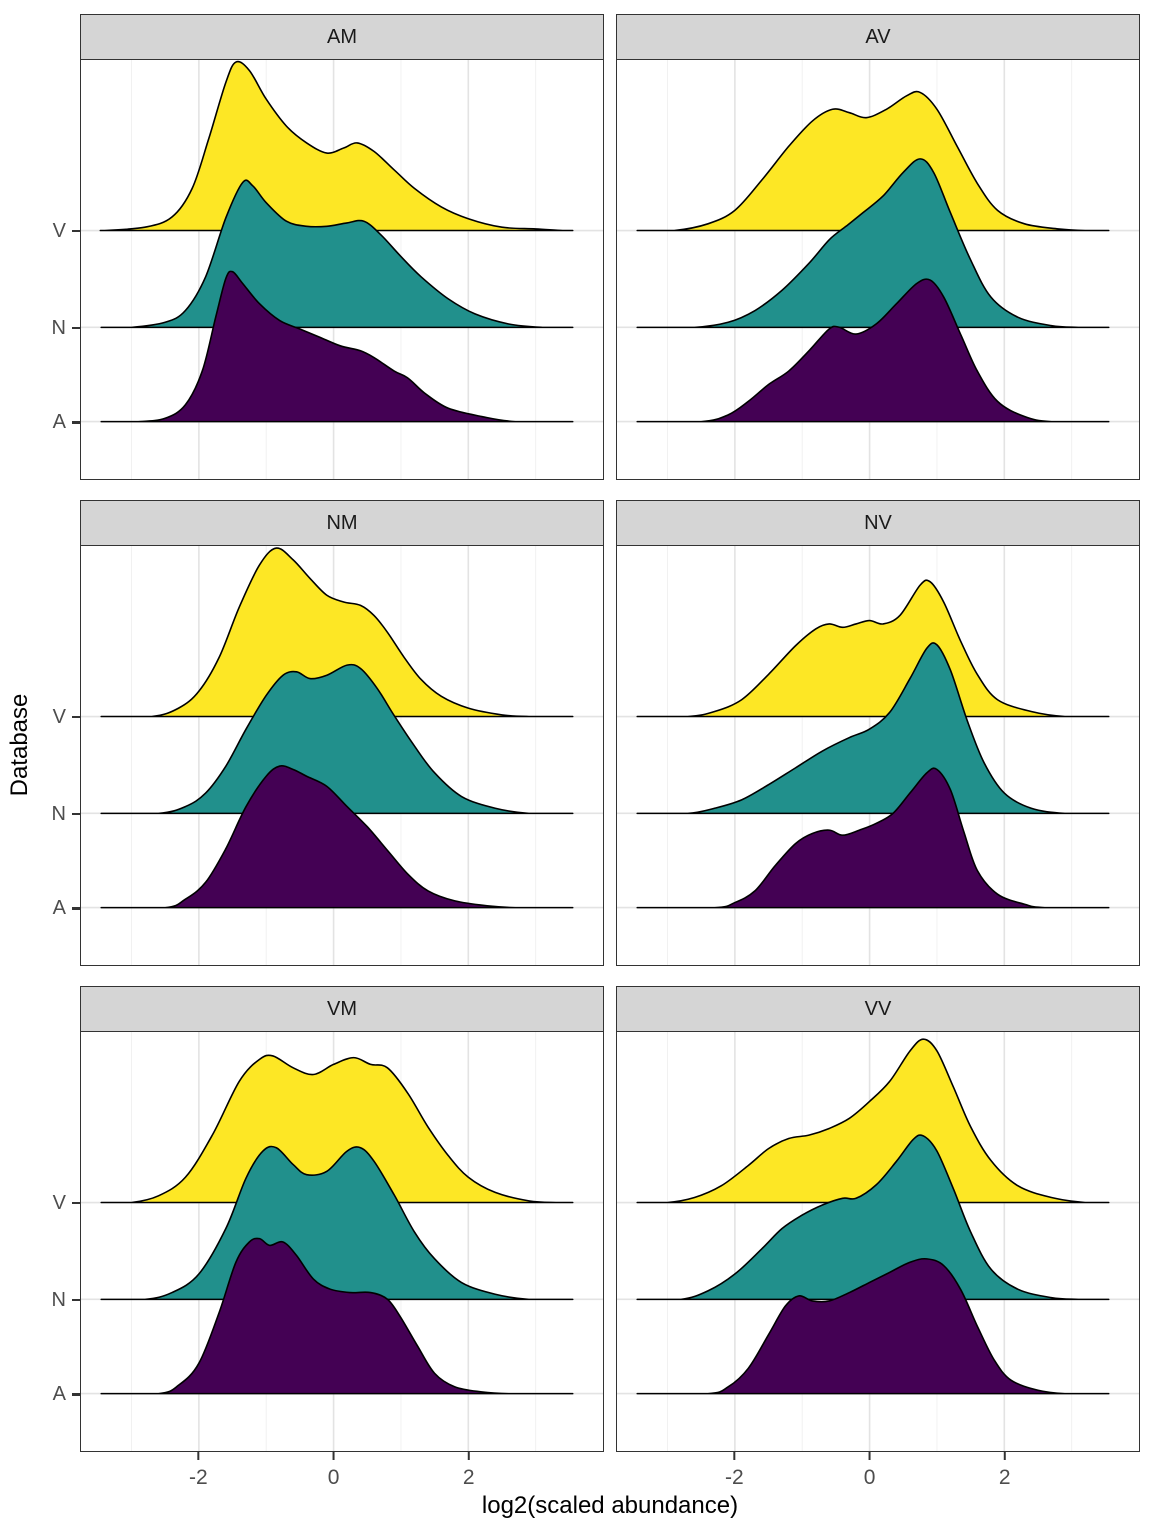 This screenshot has height=1536, width=1152. I want to click on facet-NM: NM, so click(342, 733).